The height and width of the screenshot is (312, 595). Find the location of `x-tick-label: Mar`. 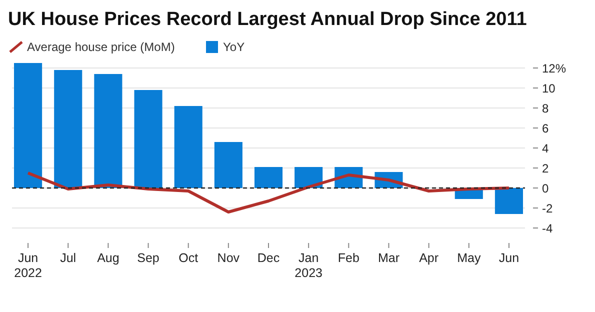

x-tick-label: Mar is located at coordinates (389, 258).